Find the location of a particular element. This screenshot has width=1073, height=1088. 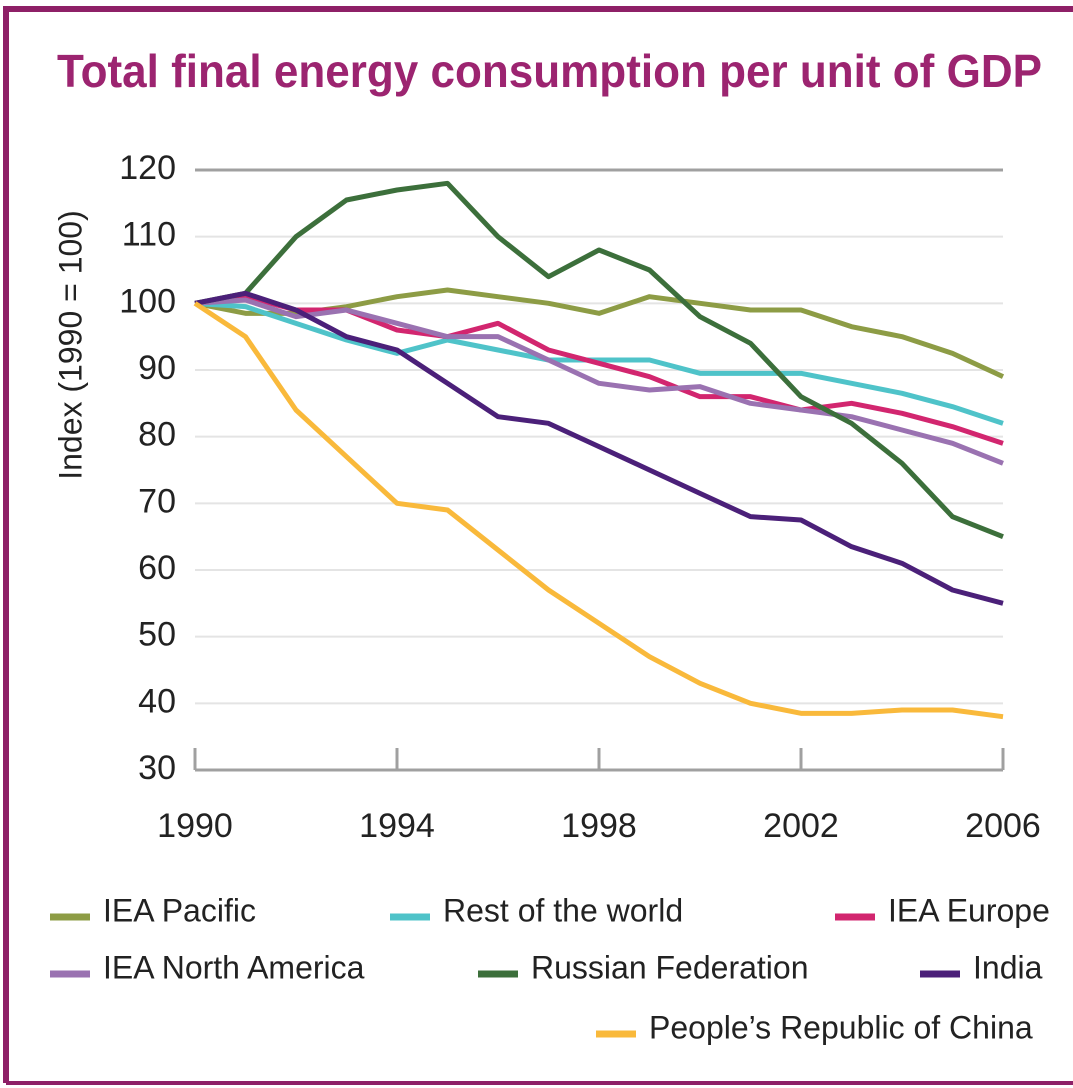

legend-label: Rest of the world is located at coordinates (563, 910).